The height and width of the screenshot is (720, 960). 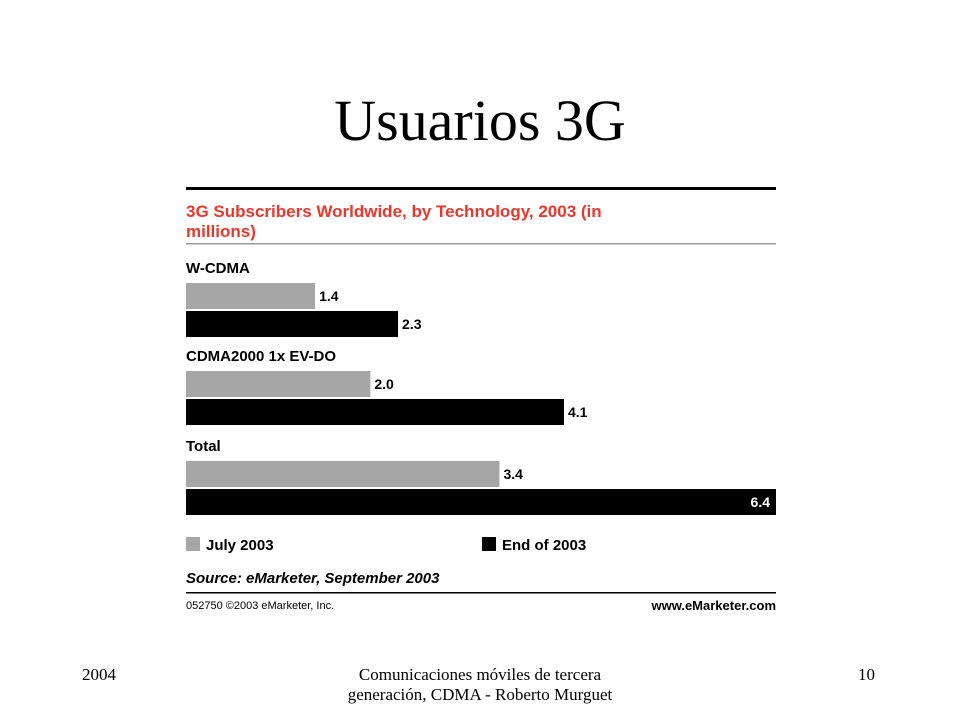 What do you see at coordinates (481, 188) in the screenshot?
I see `chart-top-rule` at bounding box center [481, 188].